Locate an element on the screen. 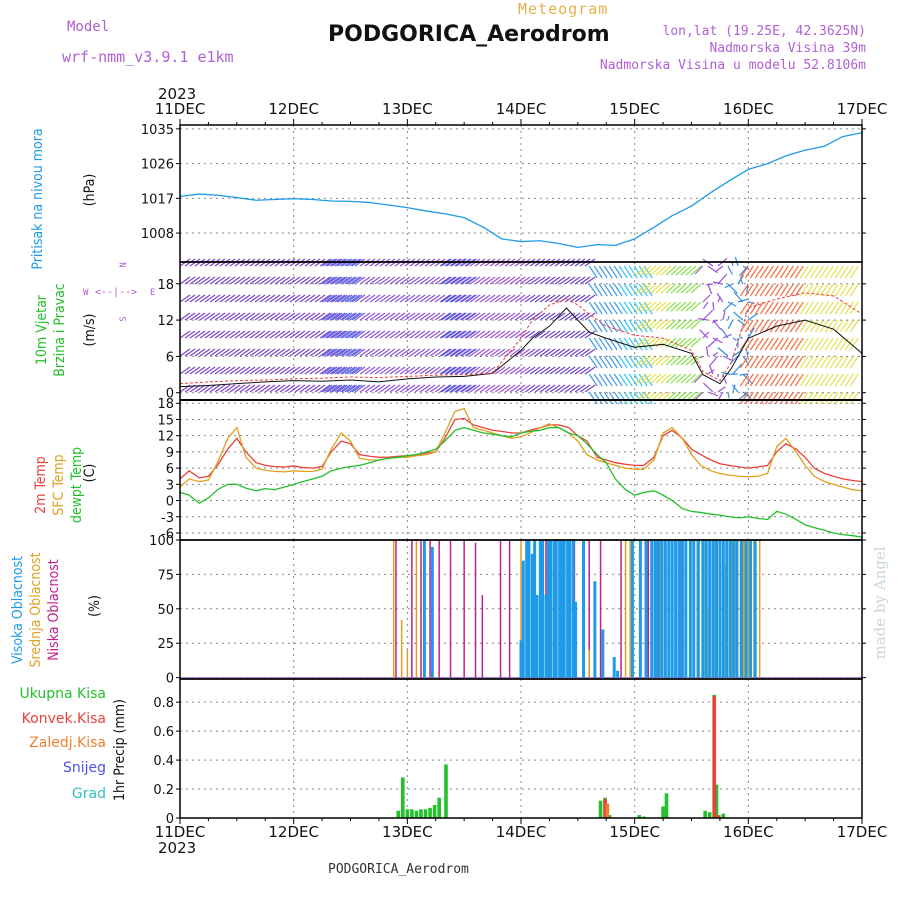 This screenshot has height=900, width=900. y-tick-label: -3 is located at coordinates (167, 518).